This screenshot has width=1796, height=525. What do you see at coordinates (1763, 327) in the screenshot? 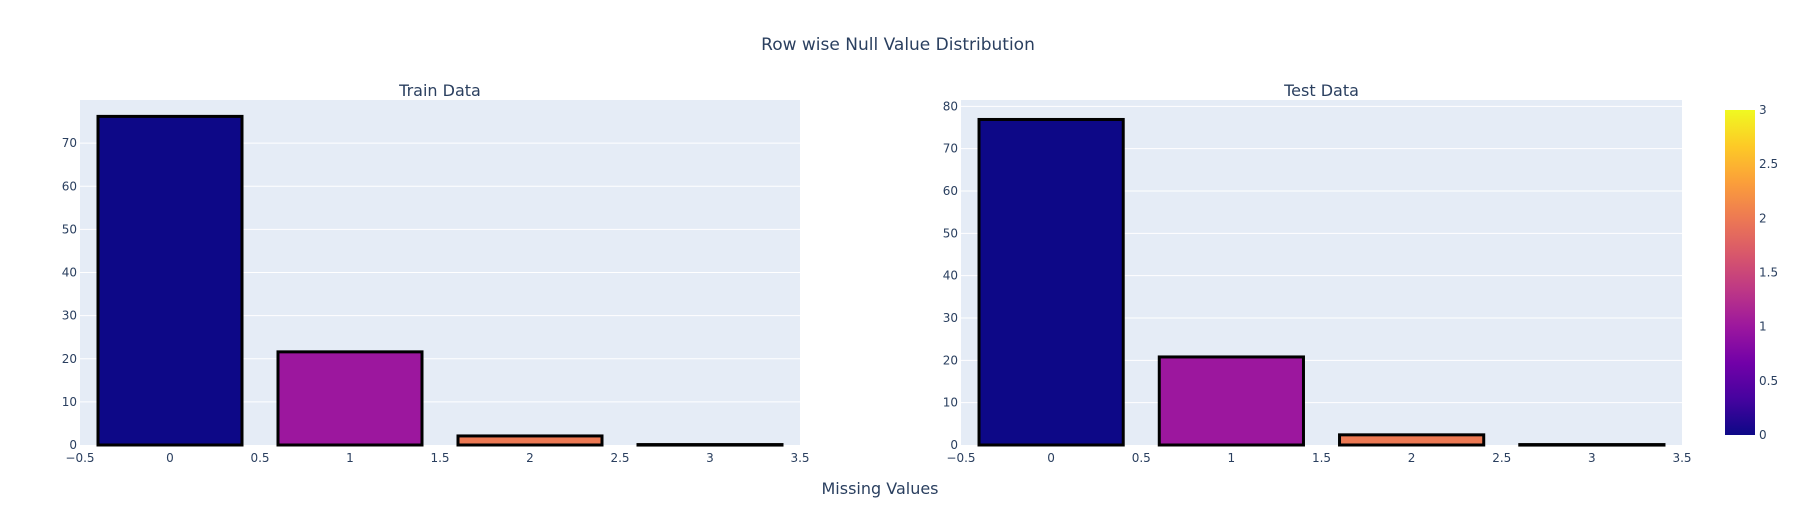
I see `colorbar-tick-label: 1` at bounding box center [1763, 327].